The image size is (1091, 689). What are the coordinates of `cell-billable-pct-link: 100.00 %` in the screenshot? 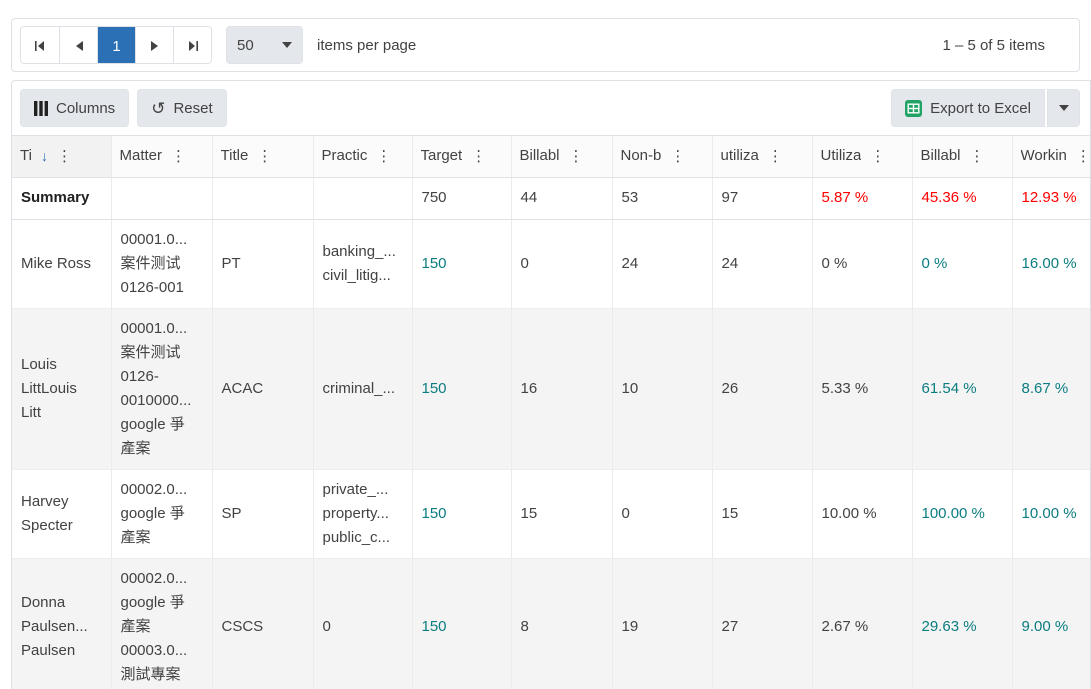 It's located at (961, 514).